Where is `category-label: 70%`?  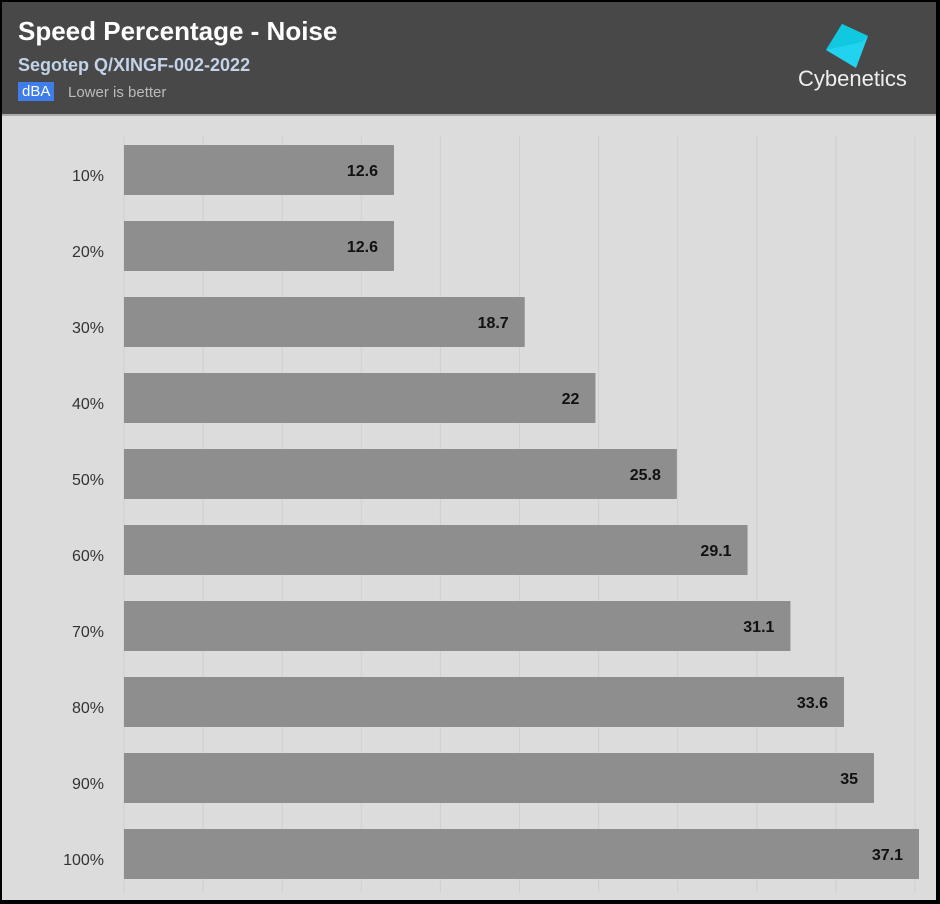
category-label: 70% is located at coordinates (88, 632).